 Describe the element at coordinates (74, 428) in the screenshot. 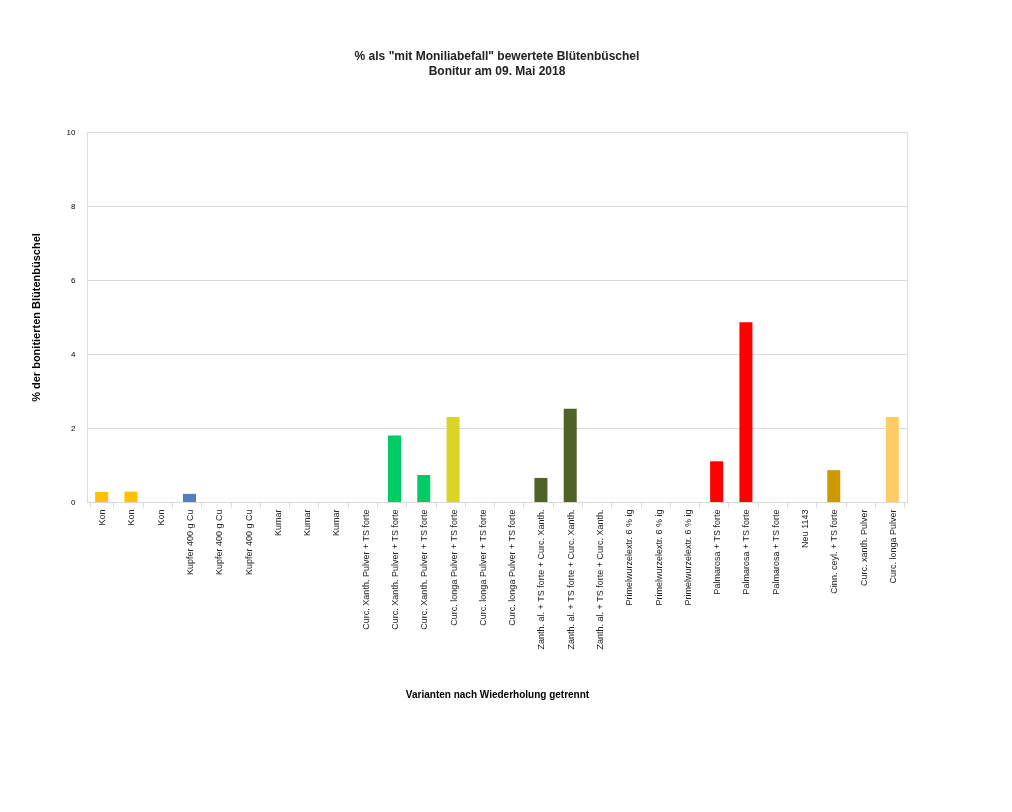

I see `y-tick-label: 2` at that location.